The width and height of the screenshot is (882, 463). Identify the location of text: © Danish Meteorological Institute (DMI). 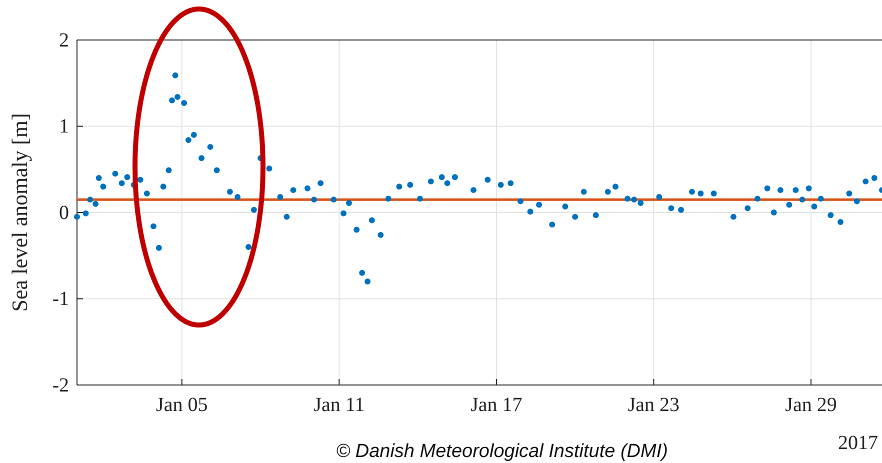
(502, 451).